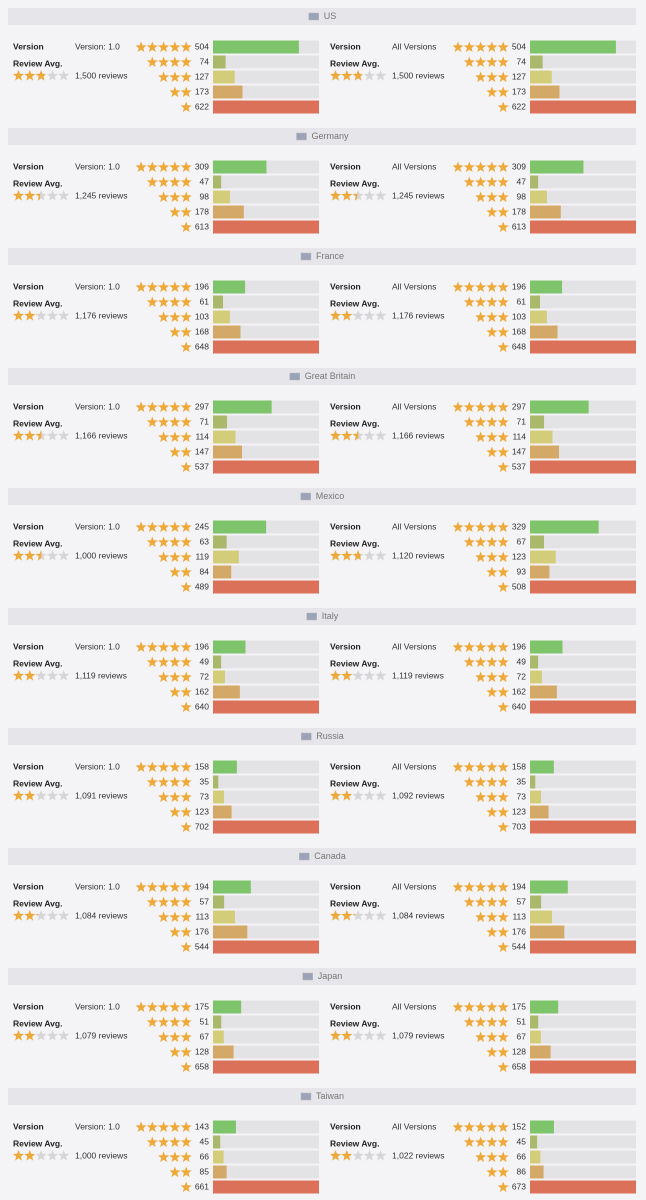  I want to click on rating-count: 128, so click(519, 1051).